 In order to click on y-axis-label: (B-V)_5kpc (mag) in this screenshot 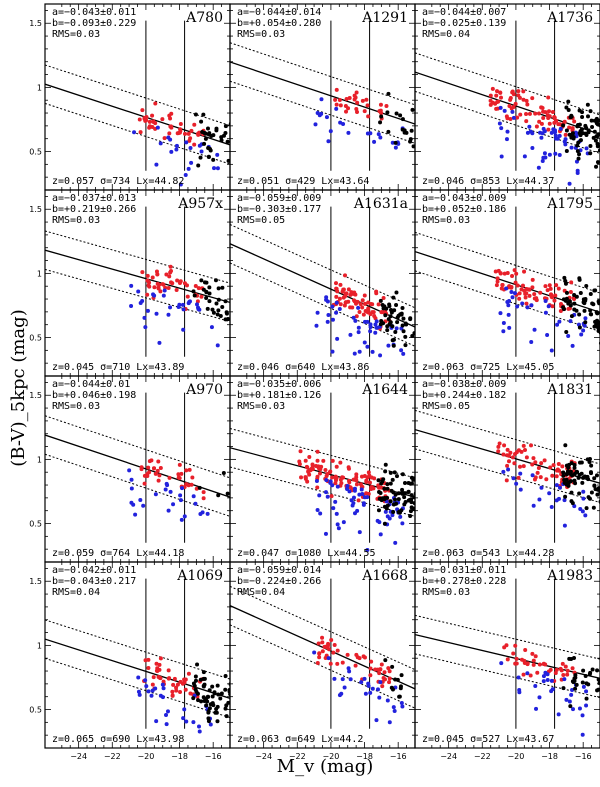, I will do `click(18, 387)`.